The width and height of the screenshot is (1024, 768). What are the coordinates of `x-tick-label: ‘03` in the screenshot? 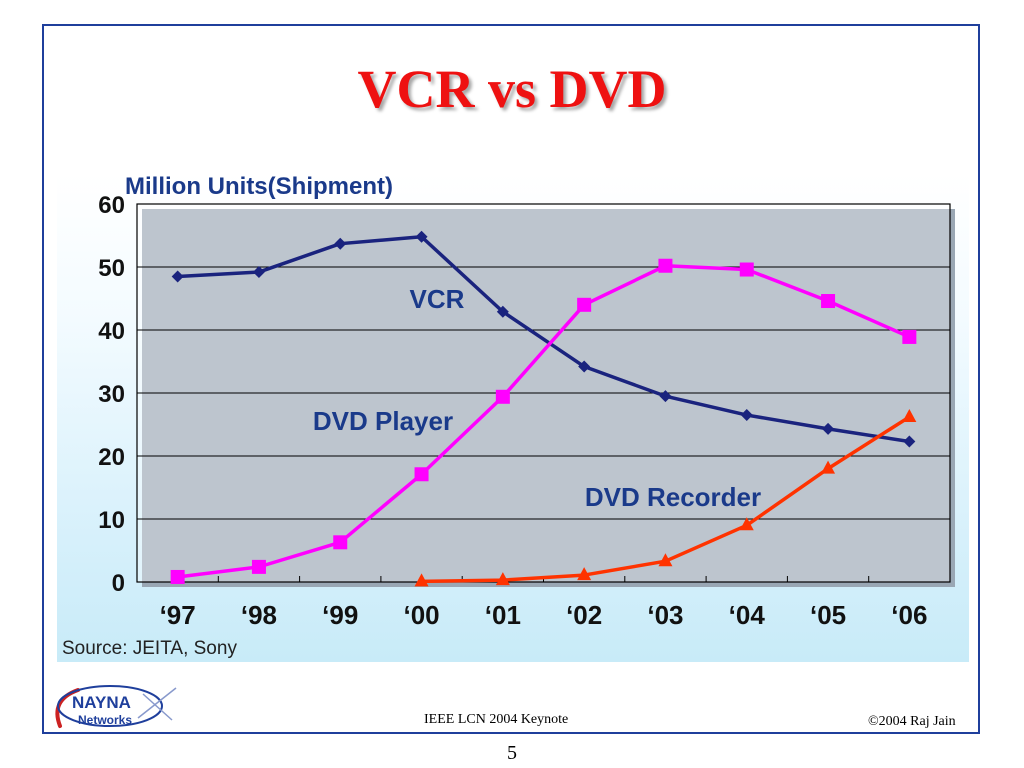 It's located at (665, 615).